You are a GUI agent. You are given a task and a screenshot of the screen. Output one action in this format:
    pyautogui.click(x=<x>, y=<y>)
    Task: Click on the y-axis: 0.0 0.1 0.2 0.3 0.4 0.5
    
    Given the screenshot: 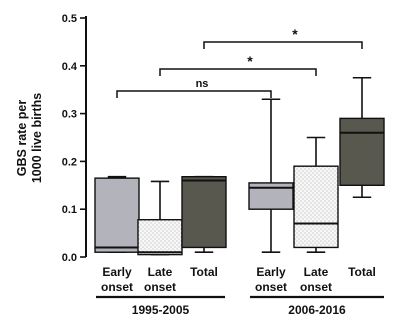 What is the action you would take?
    pyautogui.click(x=74, y=138)
    